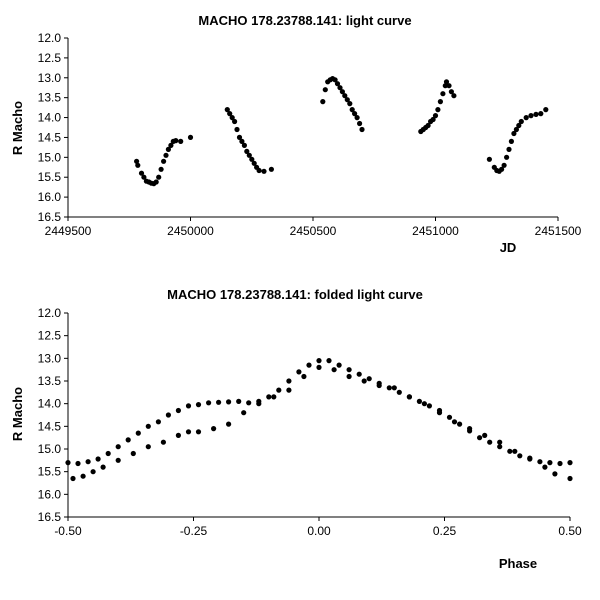 This screenshot has width=600, height=600. Describe the element at coordinates (313, 231) in the screenshot. I see `chart1-x-tick-label: 2450500` at that location.